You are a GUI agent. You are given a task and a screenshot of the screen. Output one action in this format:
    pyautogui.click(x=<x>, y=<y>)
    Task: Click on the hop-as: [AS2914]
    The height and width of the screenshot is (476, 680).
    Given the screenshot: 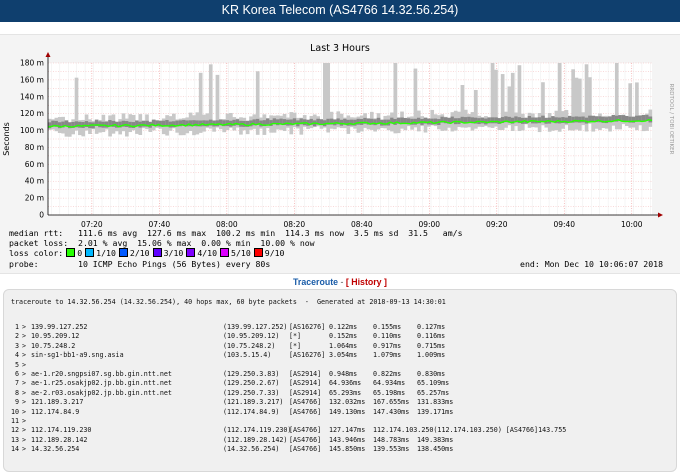 What is the action you would take?
    pyautogui.click(x=305, y=374)
    